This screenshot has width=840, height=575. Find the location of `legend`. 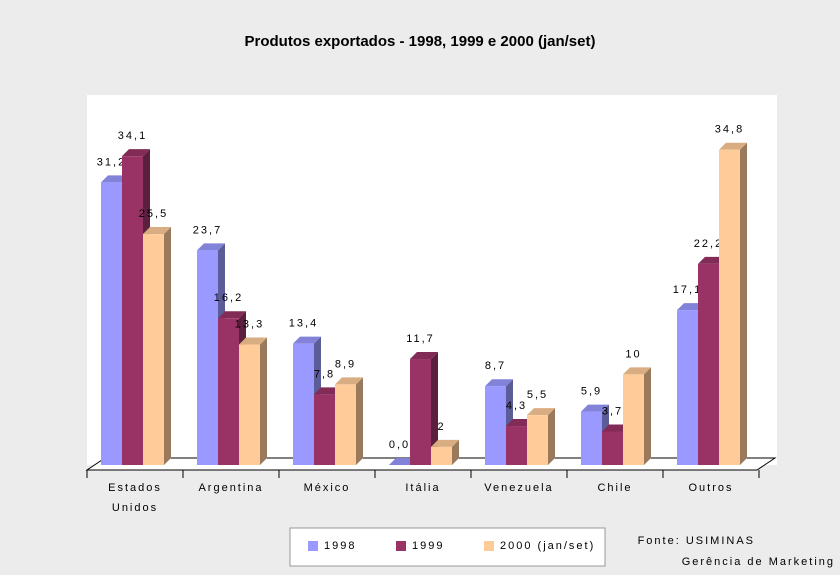

legend is located at coordinates (447, 547).